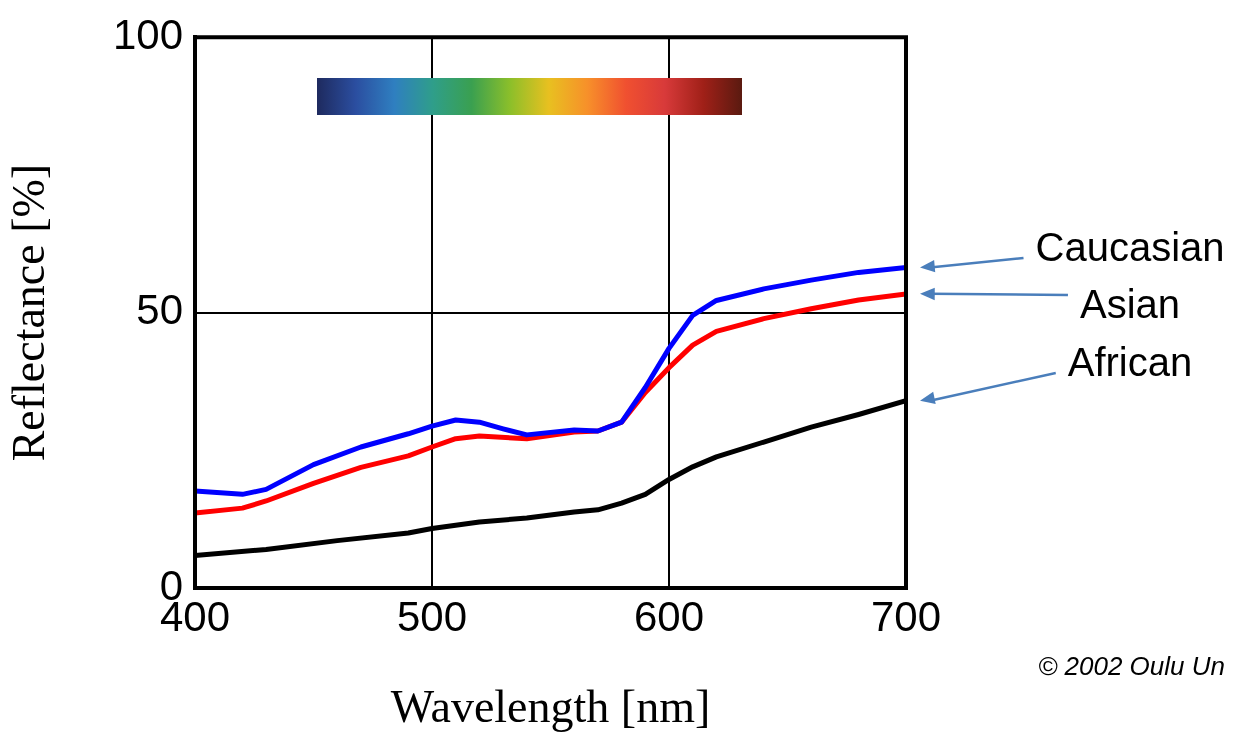 The height and width of the screenshot is (738, 1233). I want to click on text: © 2002 Oulu Un, so click(1131, 666).